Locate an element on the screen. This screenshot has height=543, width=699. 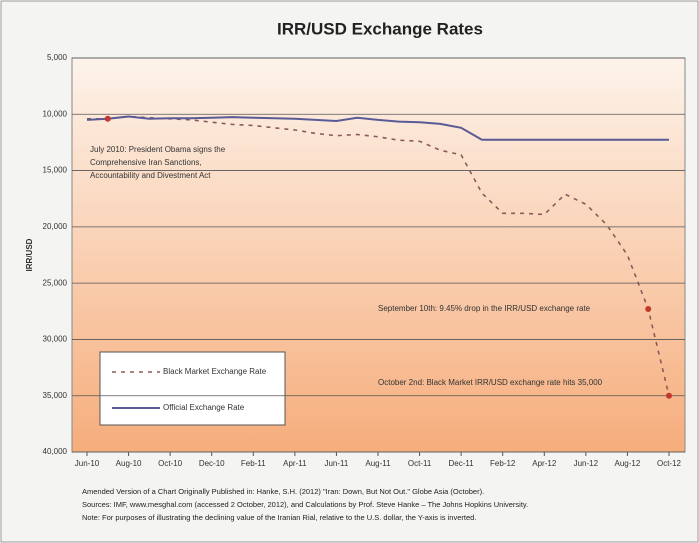
x-tick-label: Jun-10 is located at coordinates (87, 463).